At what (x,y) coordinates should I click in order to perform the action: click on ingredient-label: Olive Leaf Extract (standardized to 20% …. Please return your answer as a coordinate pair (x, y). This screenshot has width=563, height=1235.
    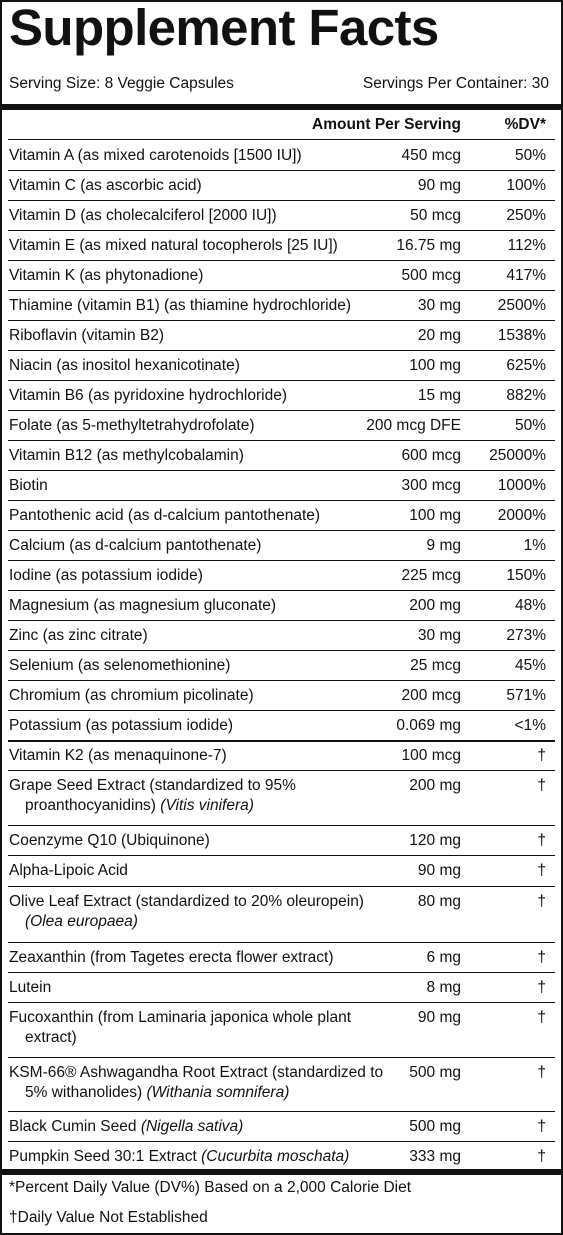
    Looking at the image, I should click on (186, 901).